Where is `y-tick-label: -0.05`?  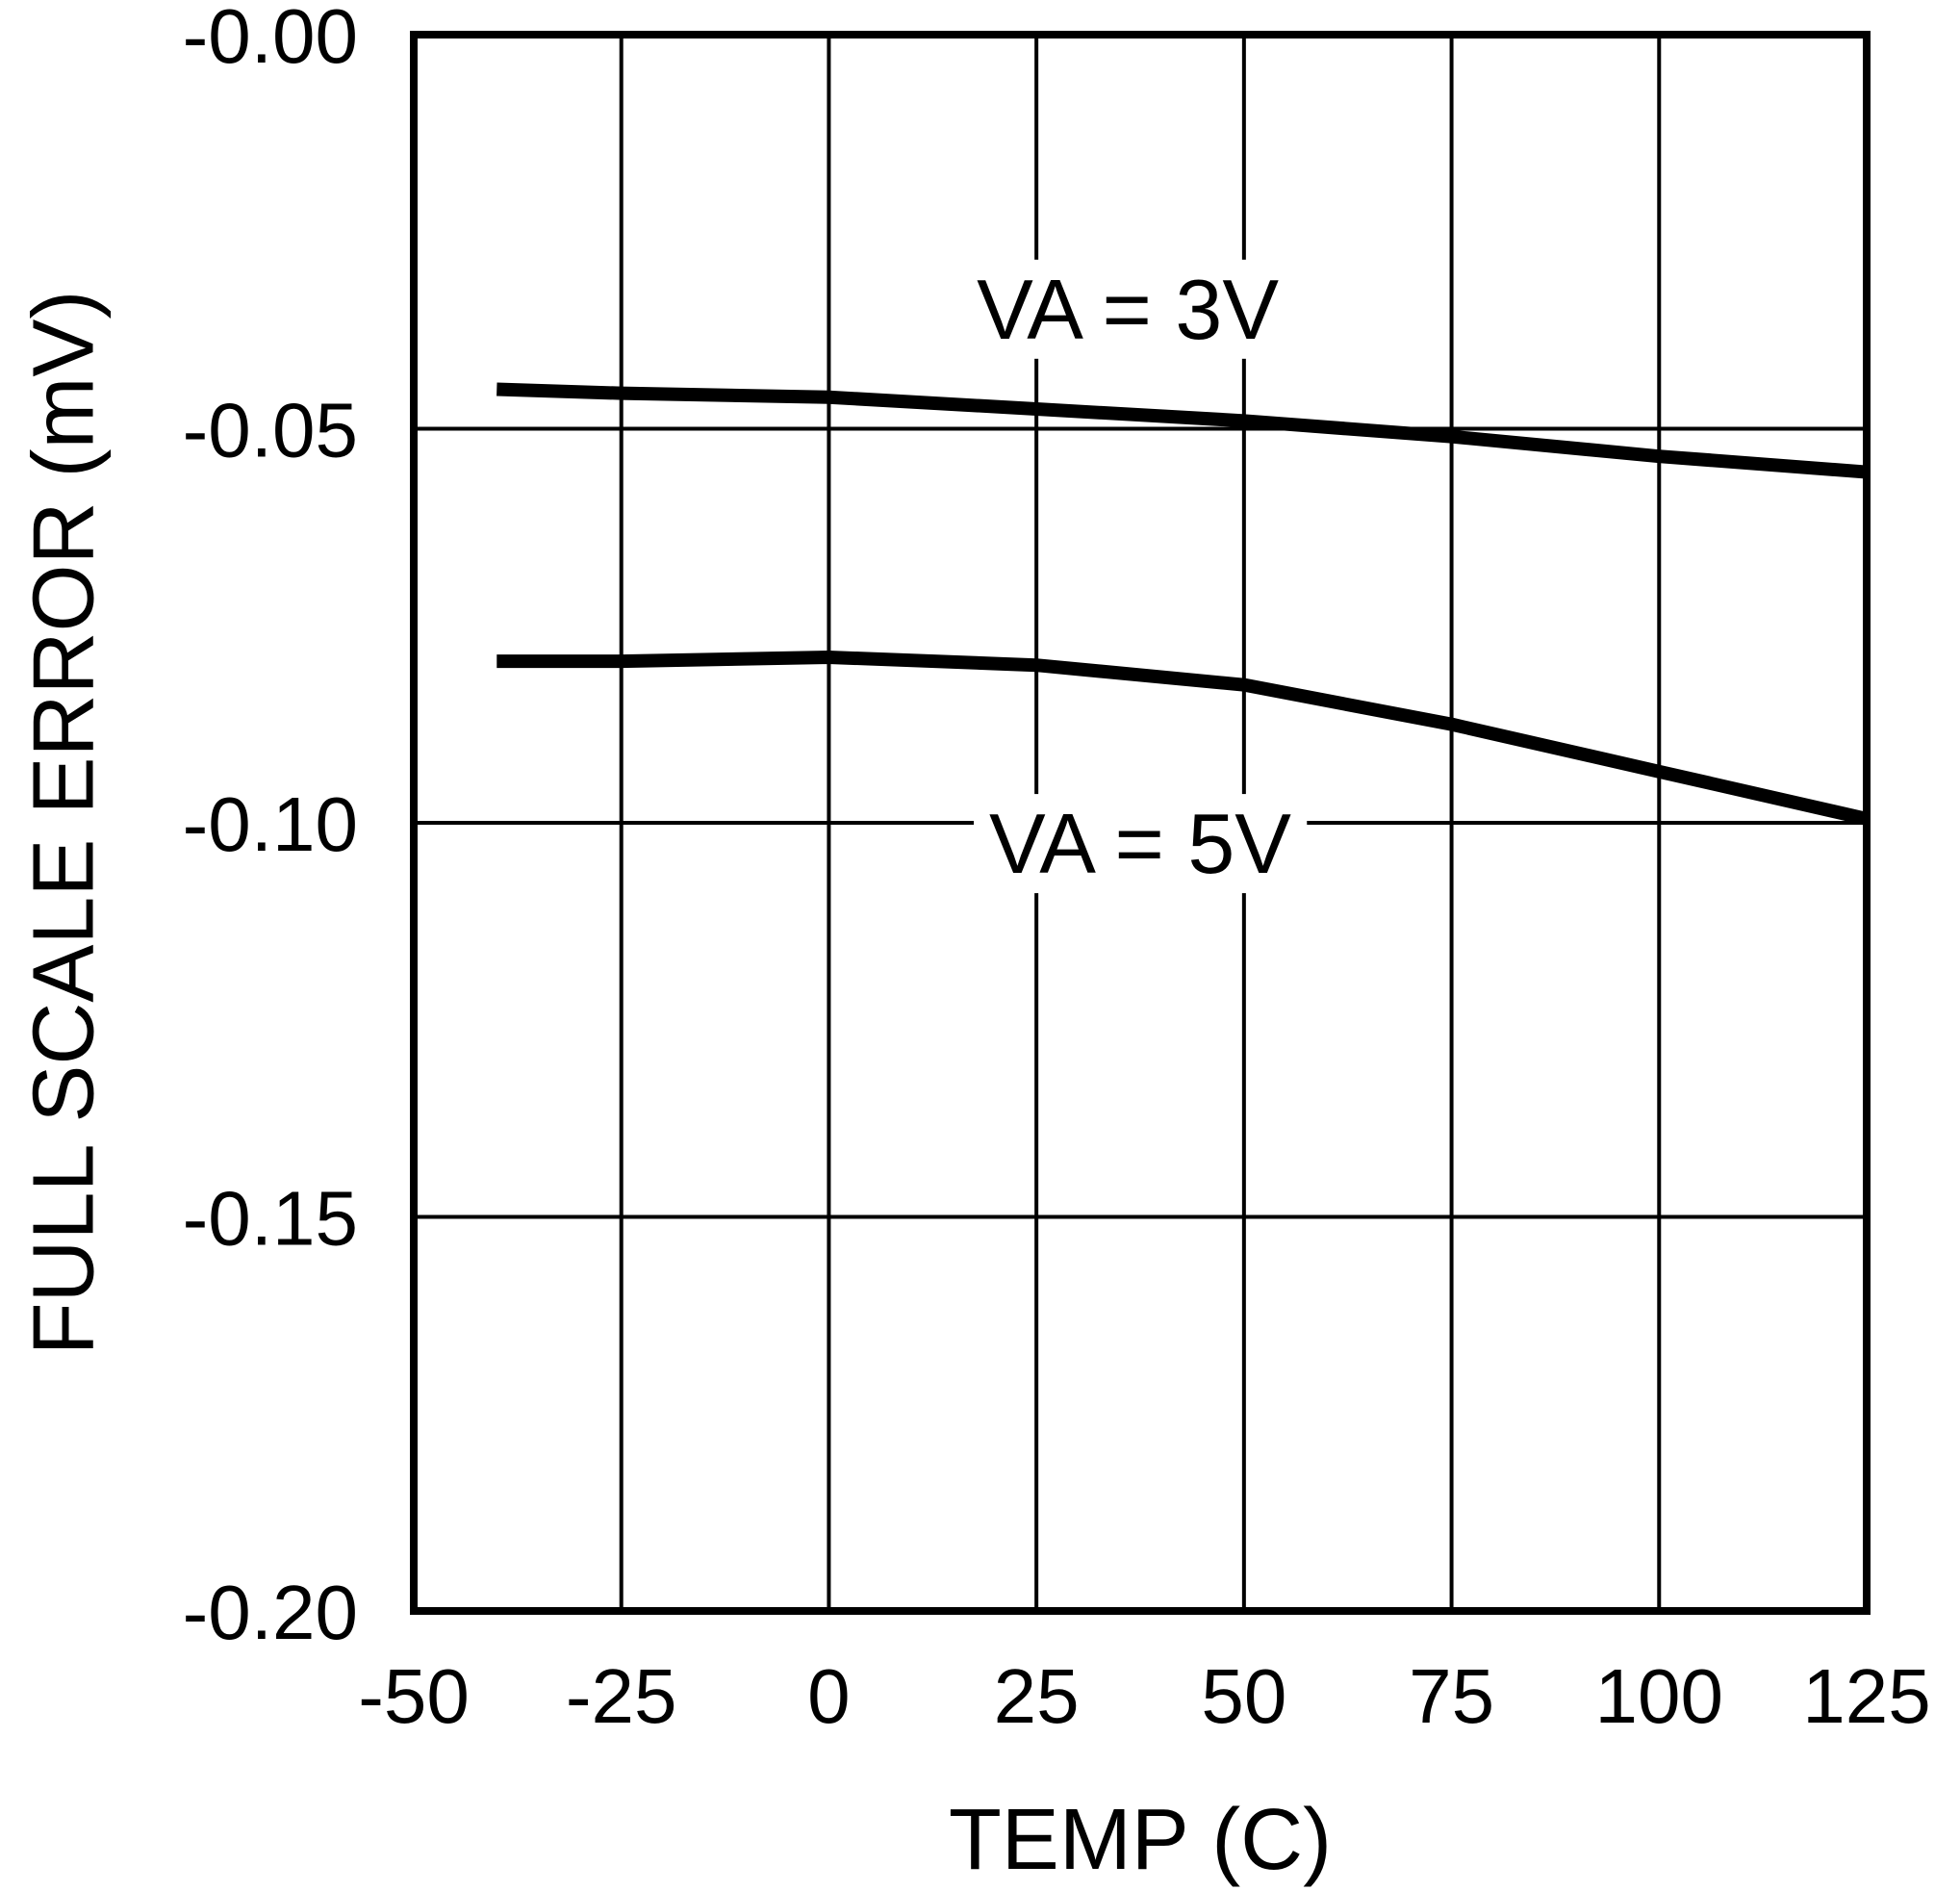 y-tick-label: -0.05 is located at coordinates (271, 430).